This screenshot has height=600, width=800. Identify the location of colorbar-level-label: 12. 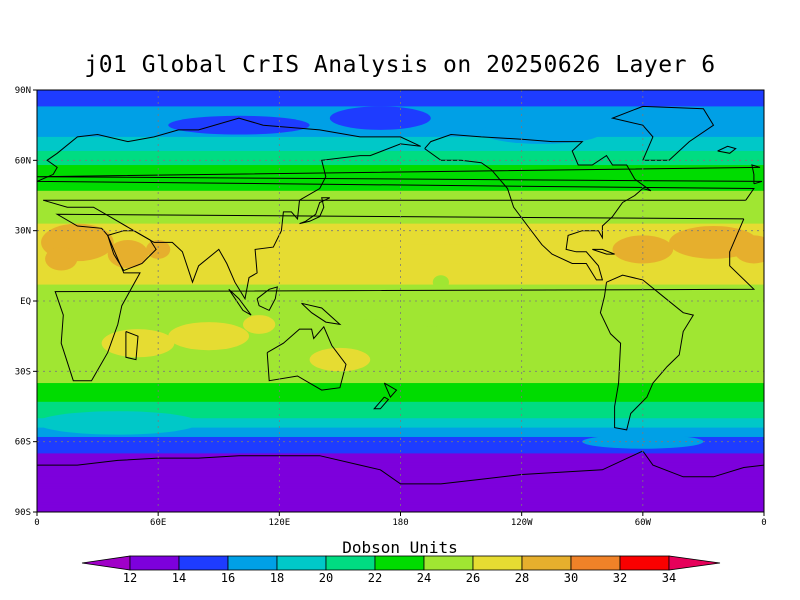
(130, 578).